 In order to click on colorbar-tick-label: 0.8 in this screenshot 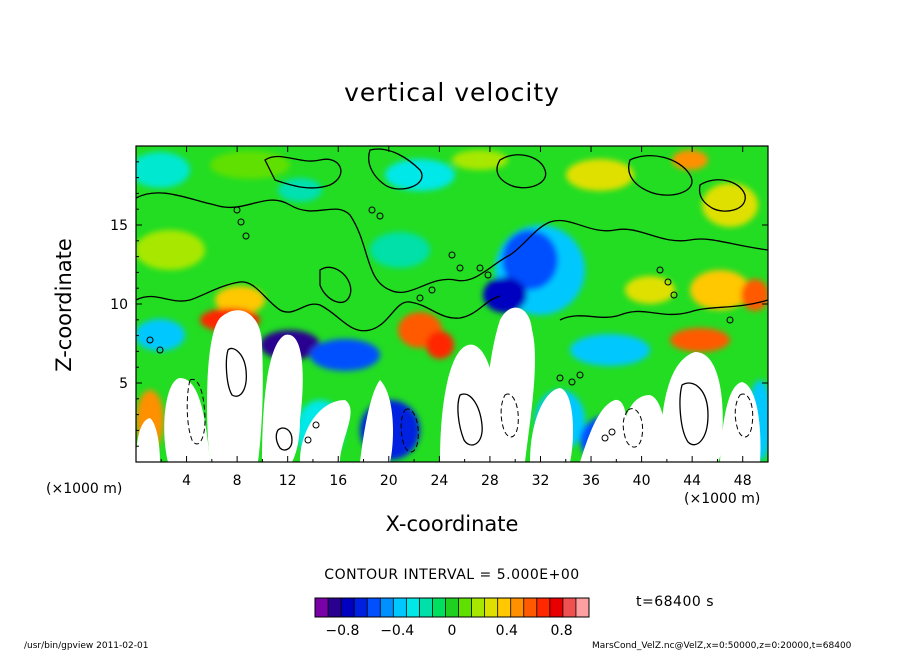, I will do `click(561, 631)`.